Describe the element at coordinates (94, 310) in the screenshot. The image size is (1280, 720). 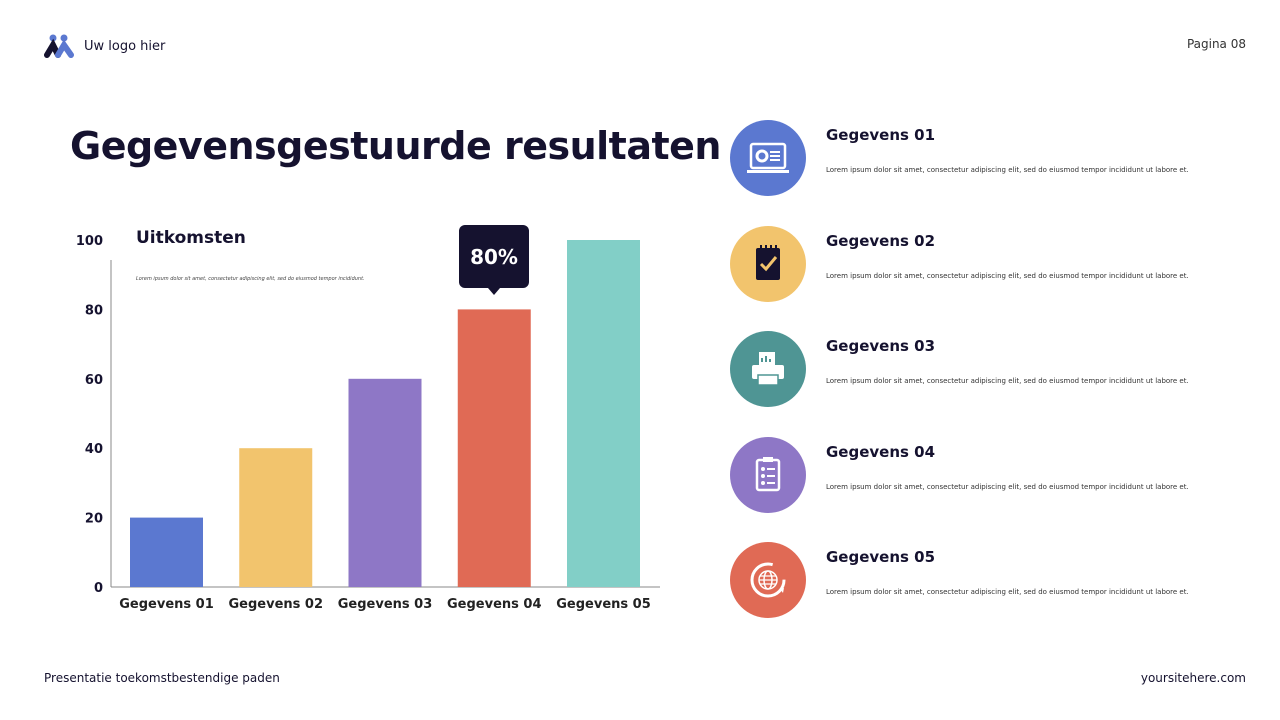
I see `y-tick-label: 80` at that location.